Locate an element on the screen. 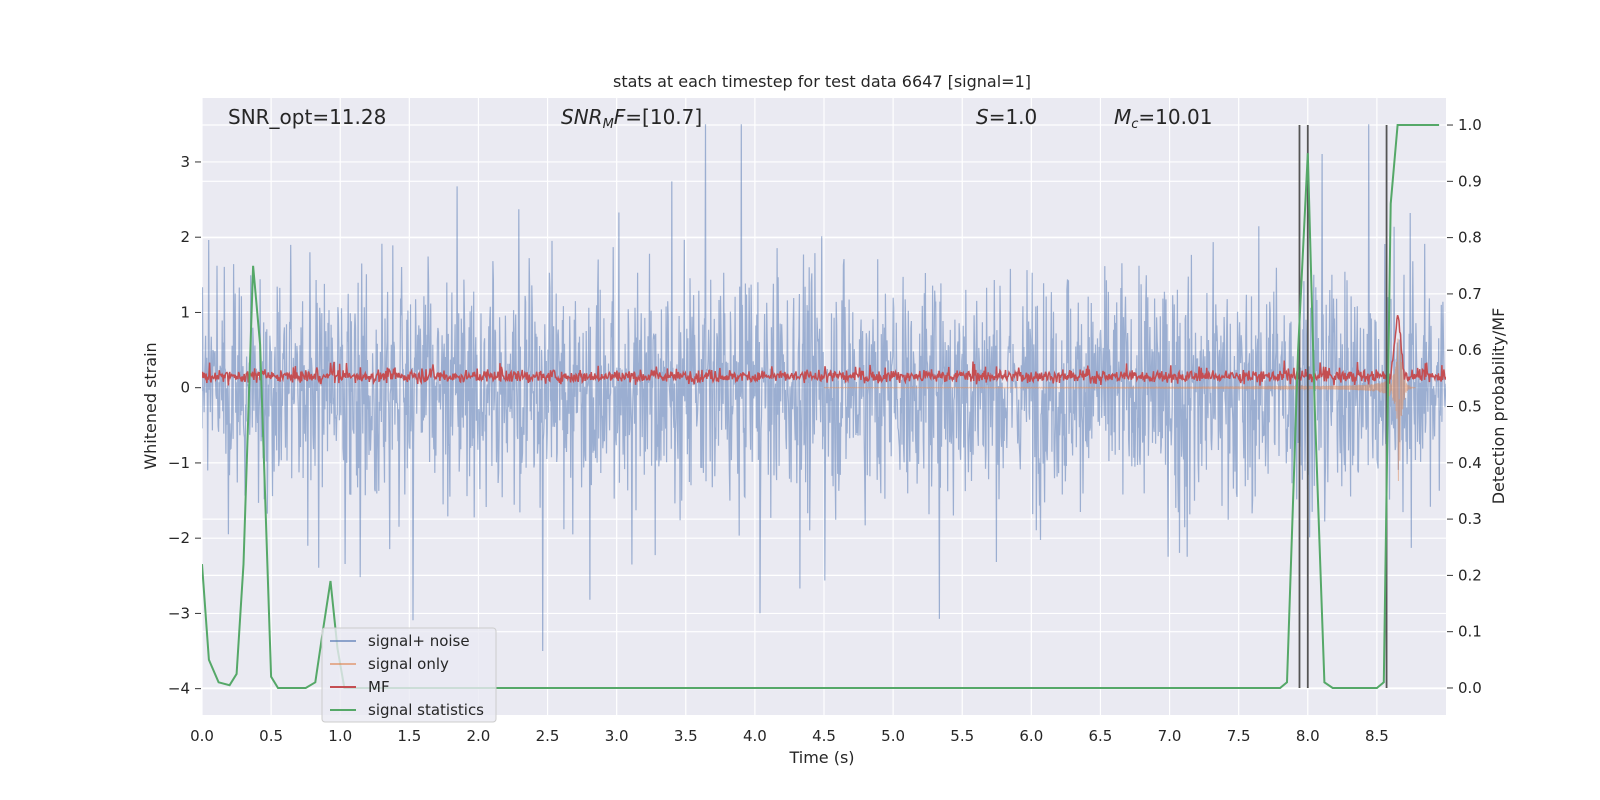  x-tick-label: 7.5 is located at coordinates (1239, 736).